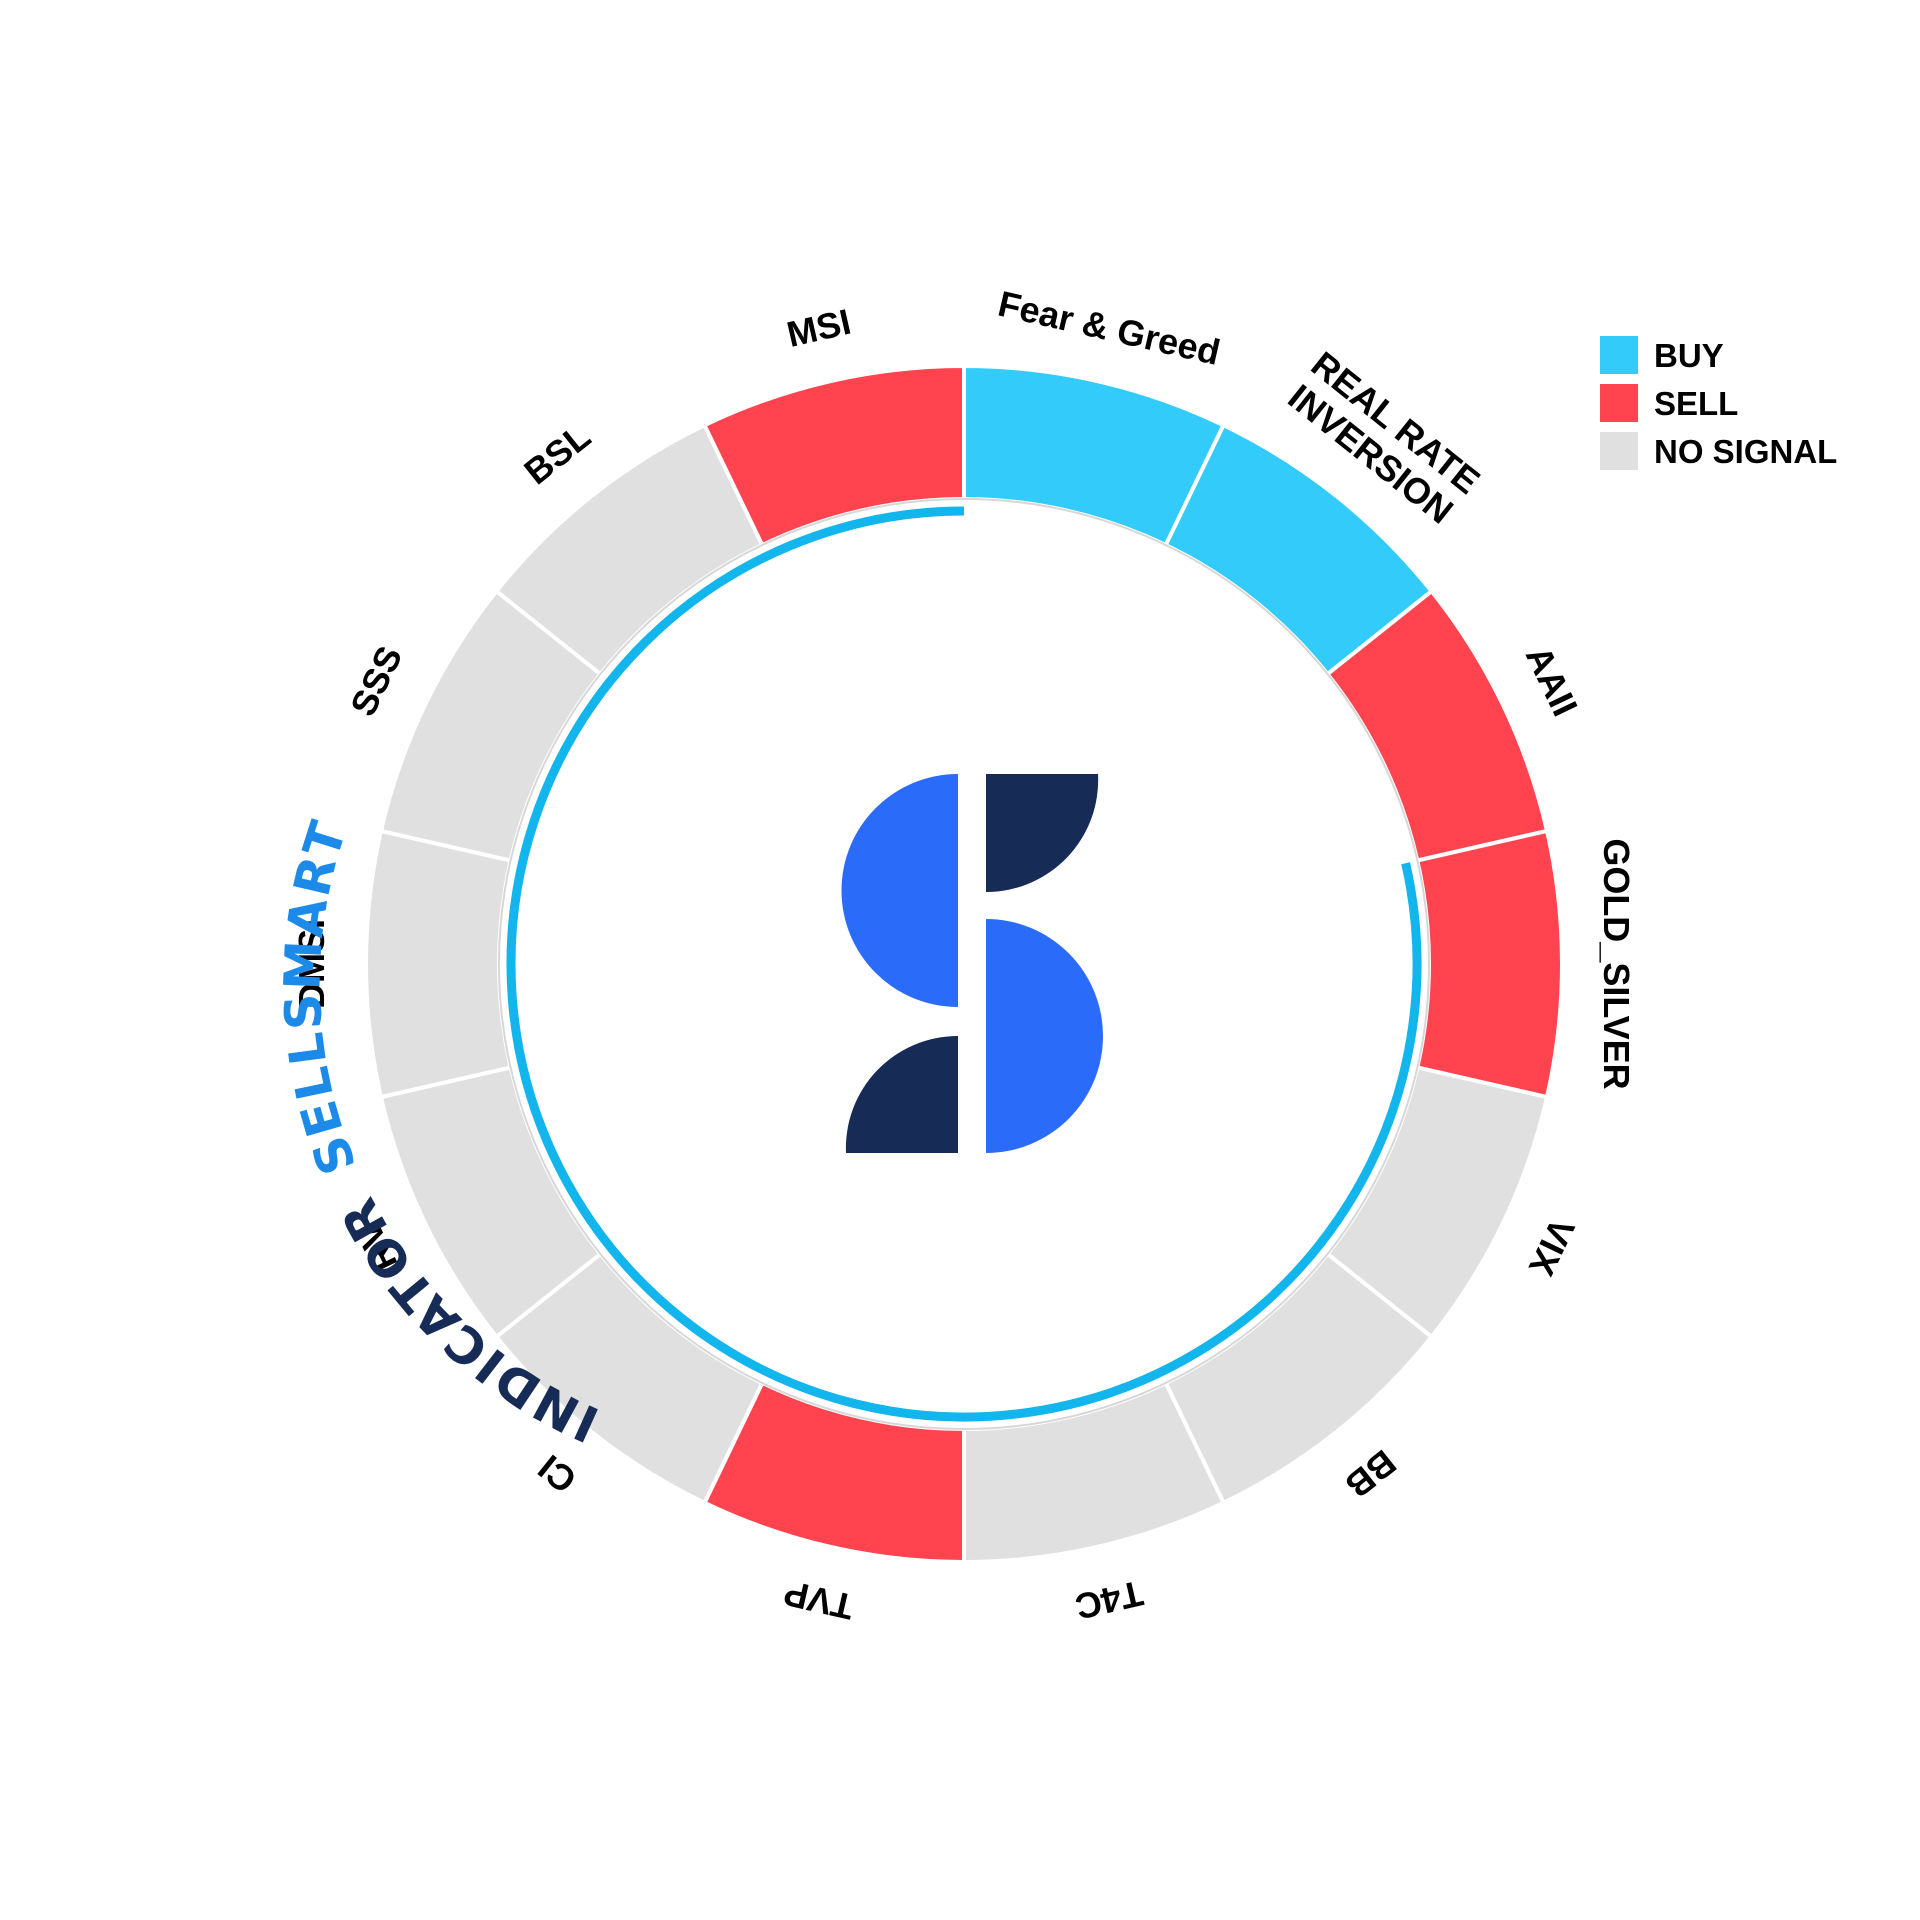  What do you see at coordinates (1108, 1600) in the screenshot?
I see `segment-label-t4c: T4C` at bounding box center [1108, 1600].